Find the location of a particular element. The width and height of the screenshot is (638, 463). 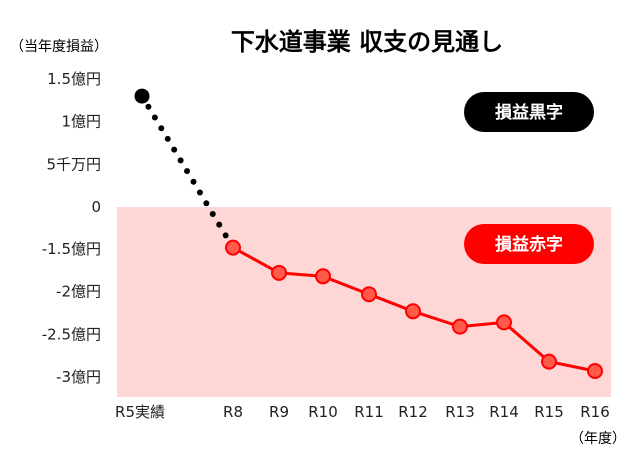

x-tick-label: R10 is located at coordinates (323, 412).